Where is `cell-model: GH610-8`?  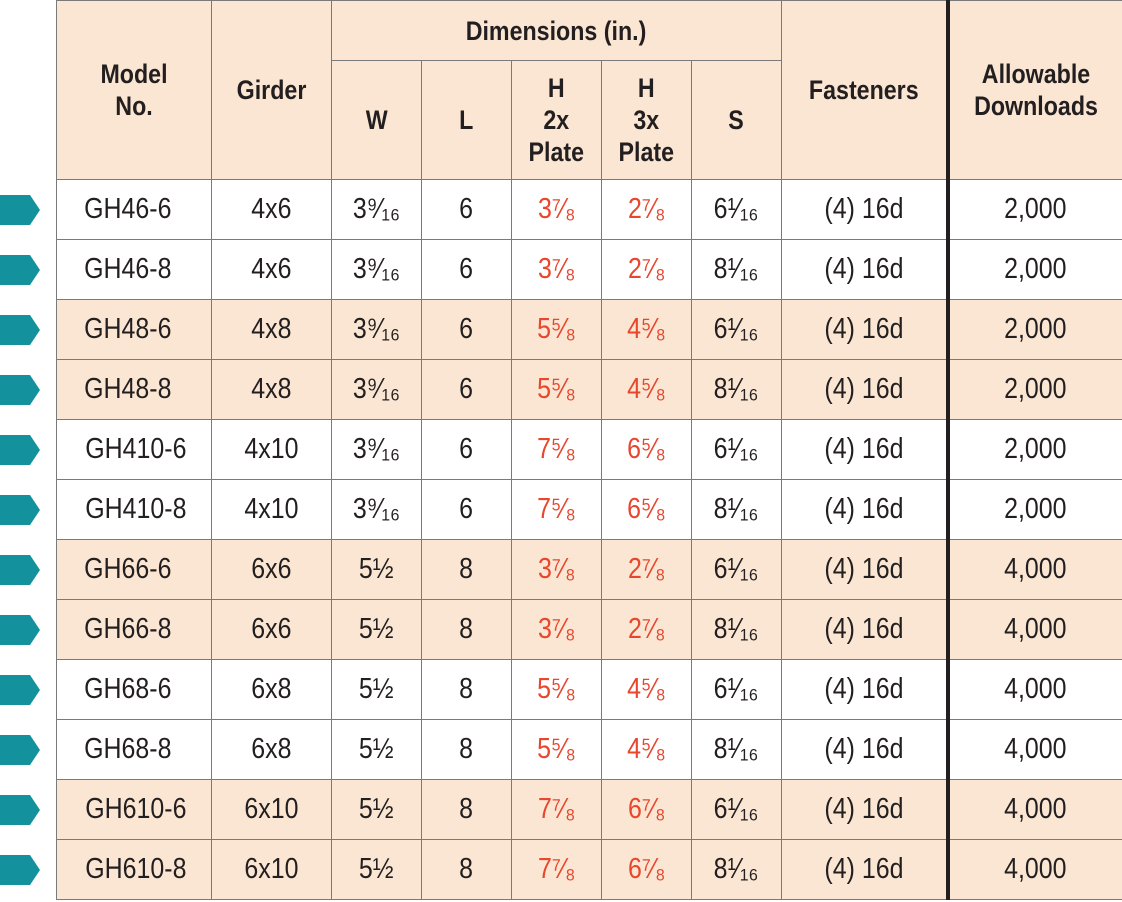 cell-model: GH610-8 is located at coordinates (134, 869).